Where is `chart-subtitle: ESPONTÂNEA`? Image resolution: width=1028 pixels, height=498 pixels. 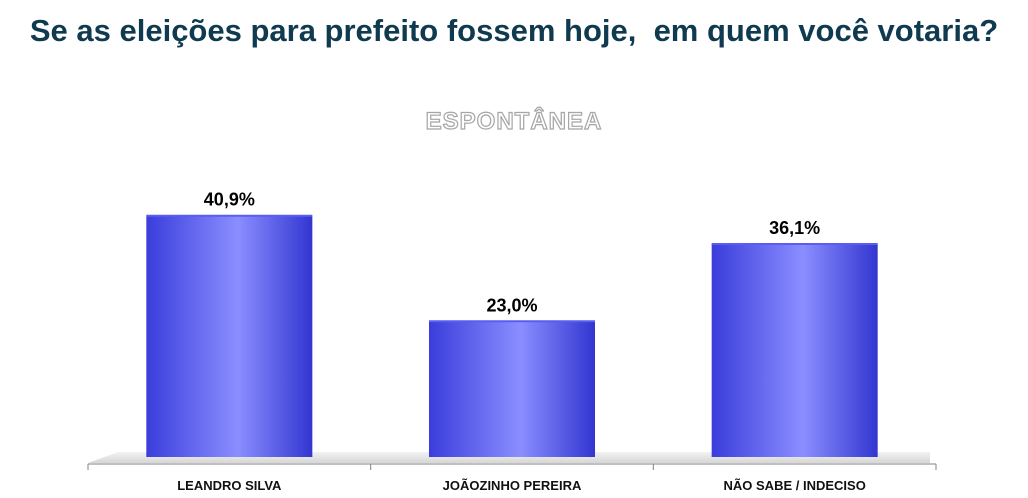 chart-subtitle: ESPONTÂNEA is located at coordinates (514, 121).